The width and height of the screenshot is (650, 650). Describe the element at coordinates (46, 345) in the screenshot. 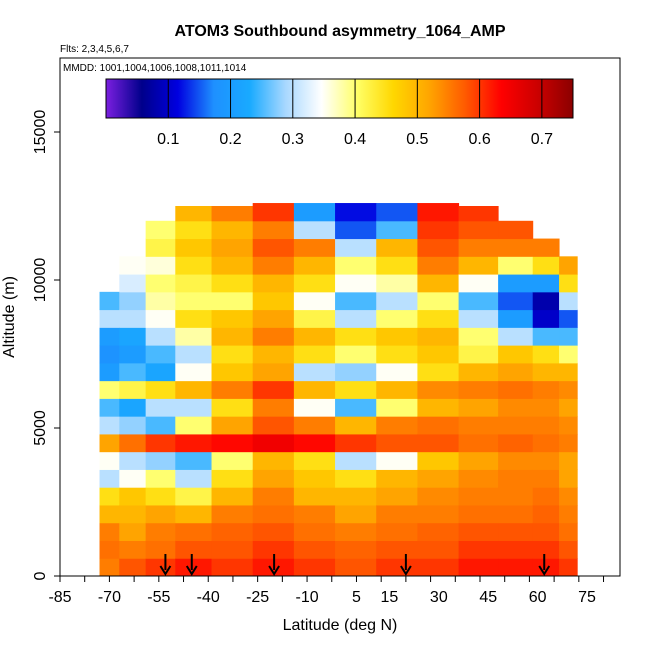

I see `y-axis: 0 5000 10000 15000` at that location.